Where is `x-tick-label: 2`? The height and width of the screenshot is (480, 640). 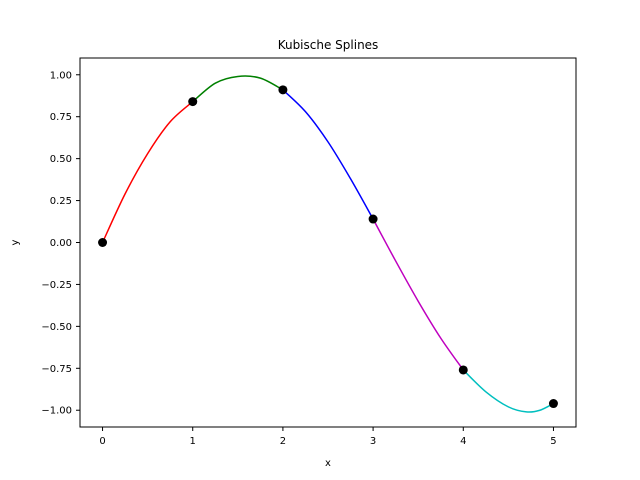
x-tick-label: 2 is located at coordinates (283, 441).